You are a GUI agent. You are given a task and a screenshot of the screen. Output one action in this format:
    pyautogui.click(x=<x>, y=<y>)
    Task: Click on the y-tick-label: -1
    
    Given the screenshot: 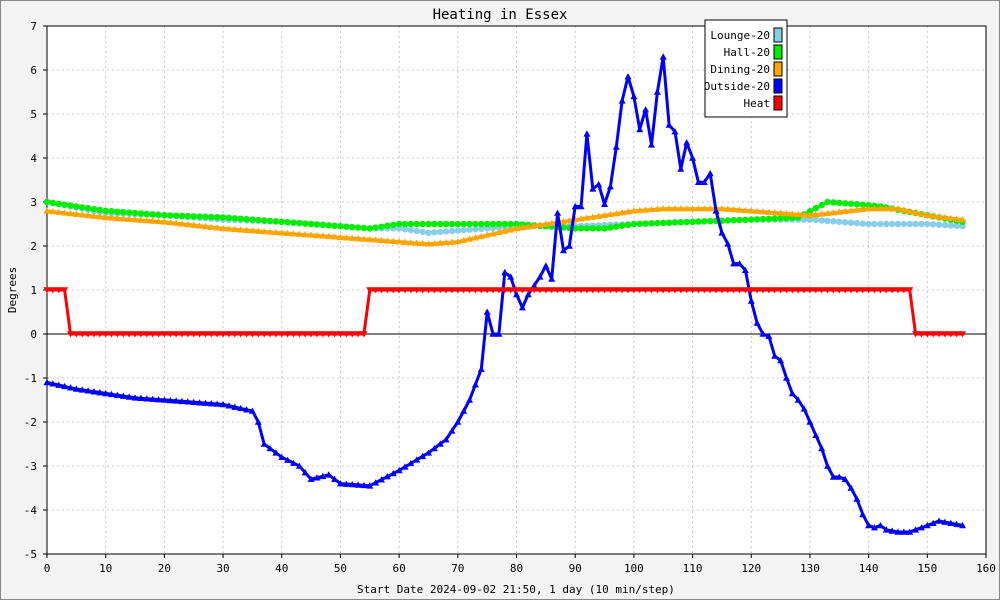 What is the action you would take?
    pyautogui.click(x=30, y=378)
    